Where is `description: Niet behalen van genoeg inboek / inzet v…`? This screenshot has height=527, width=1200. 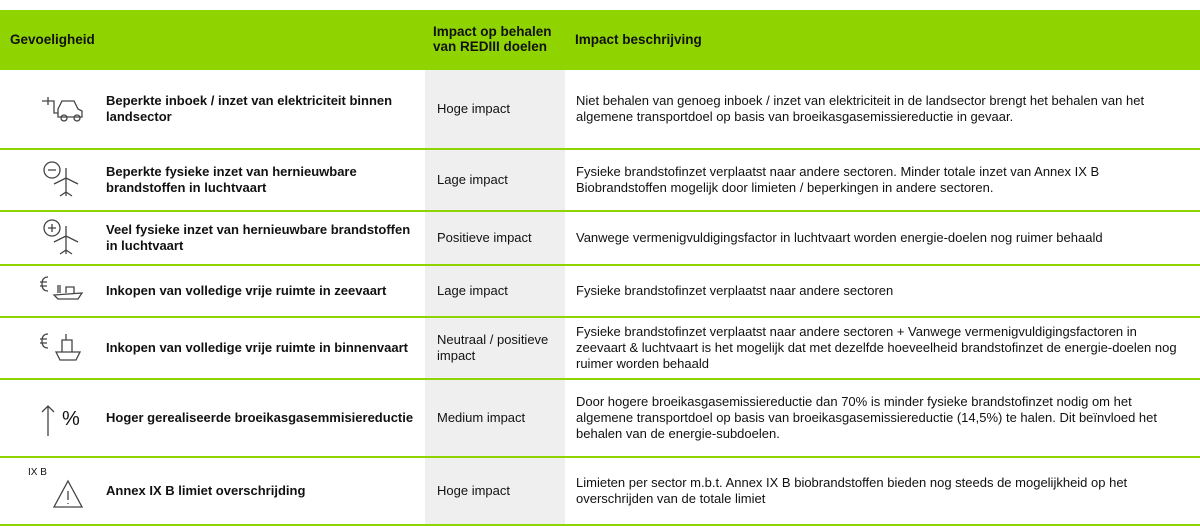 description: Niet behalen van genoeg inboek / inzet v… is located at coordinates (860, 108).